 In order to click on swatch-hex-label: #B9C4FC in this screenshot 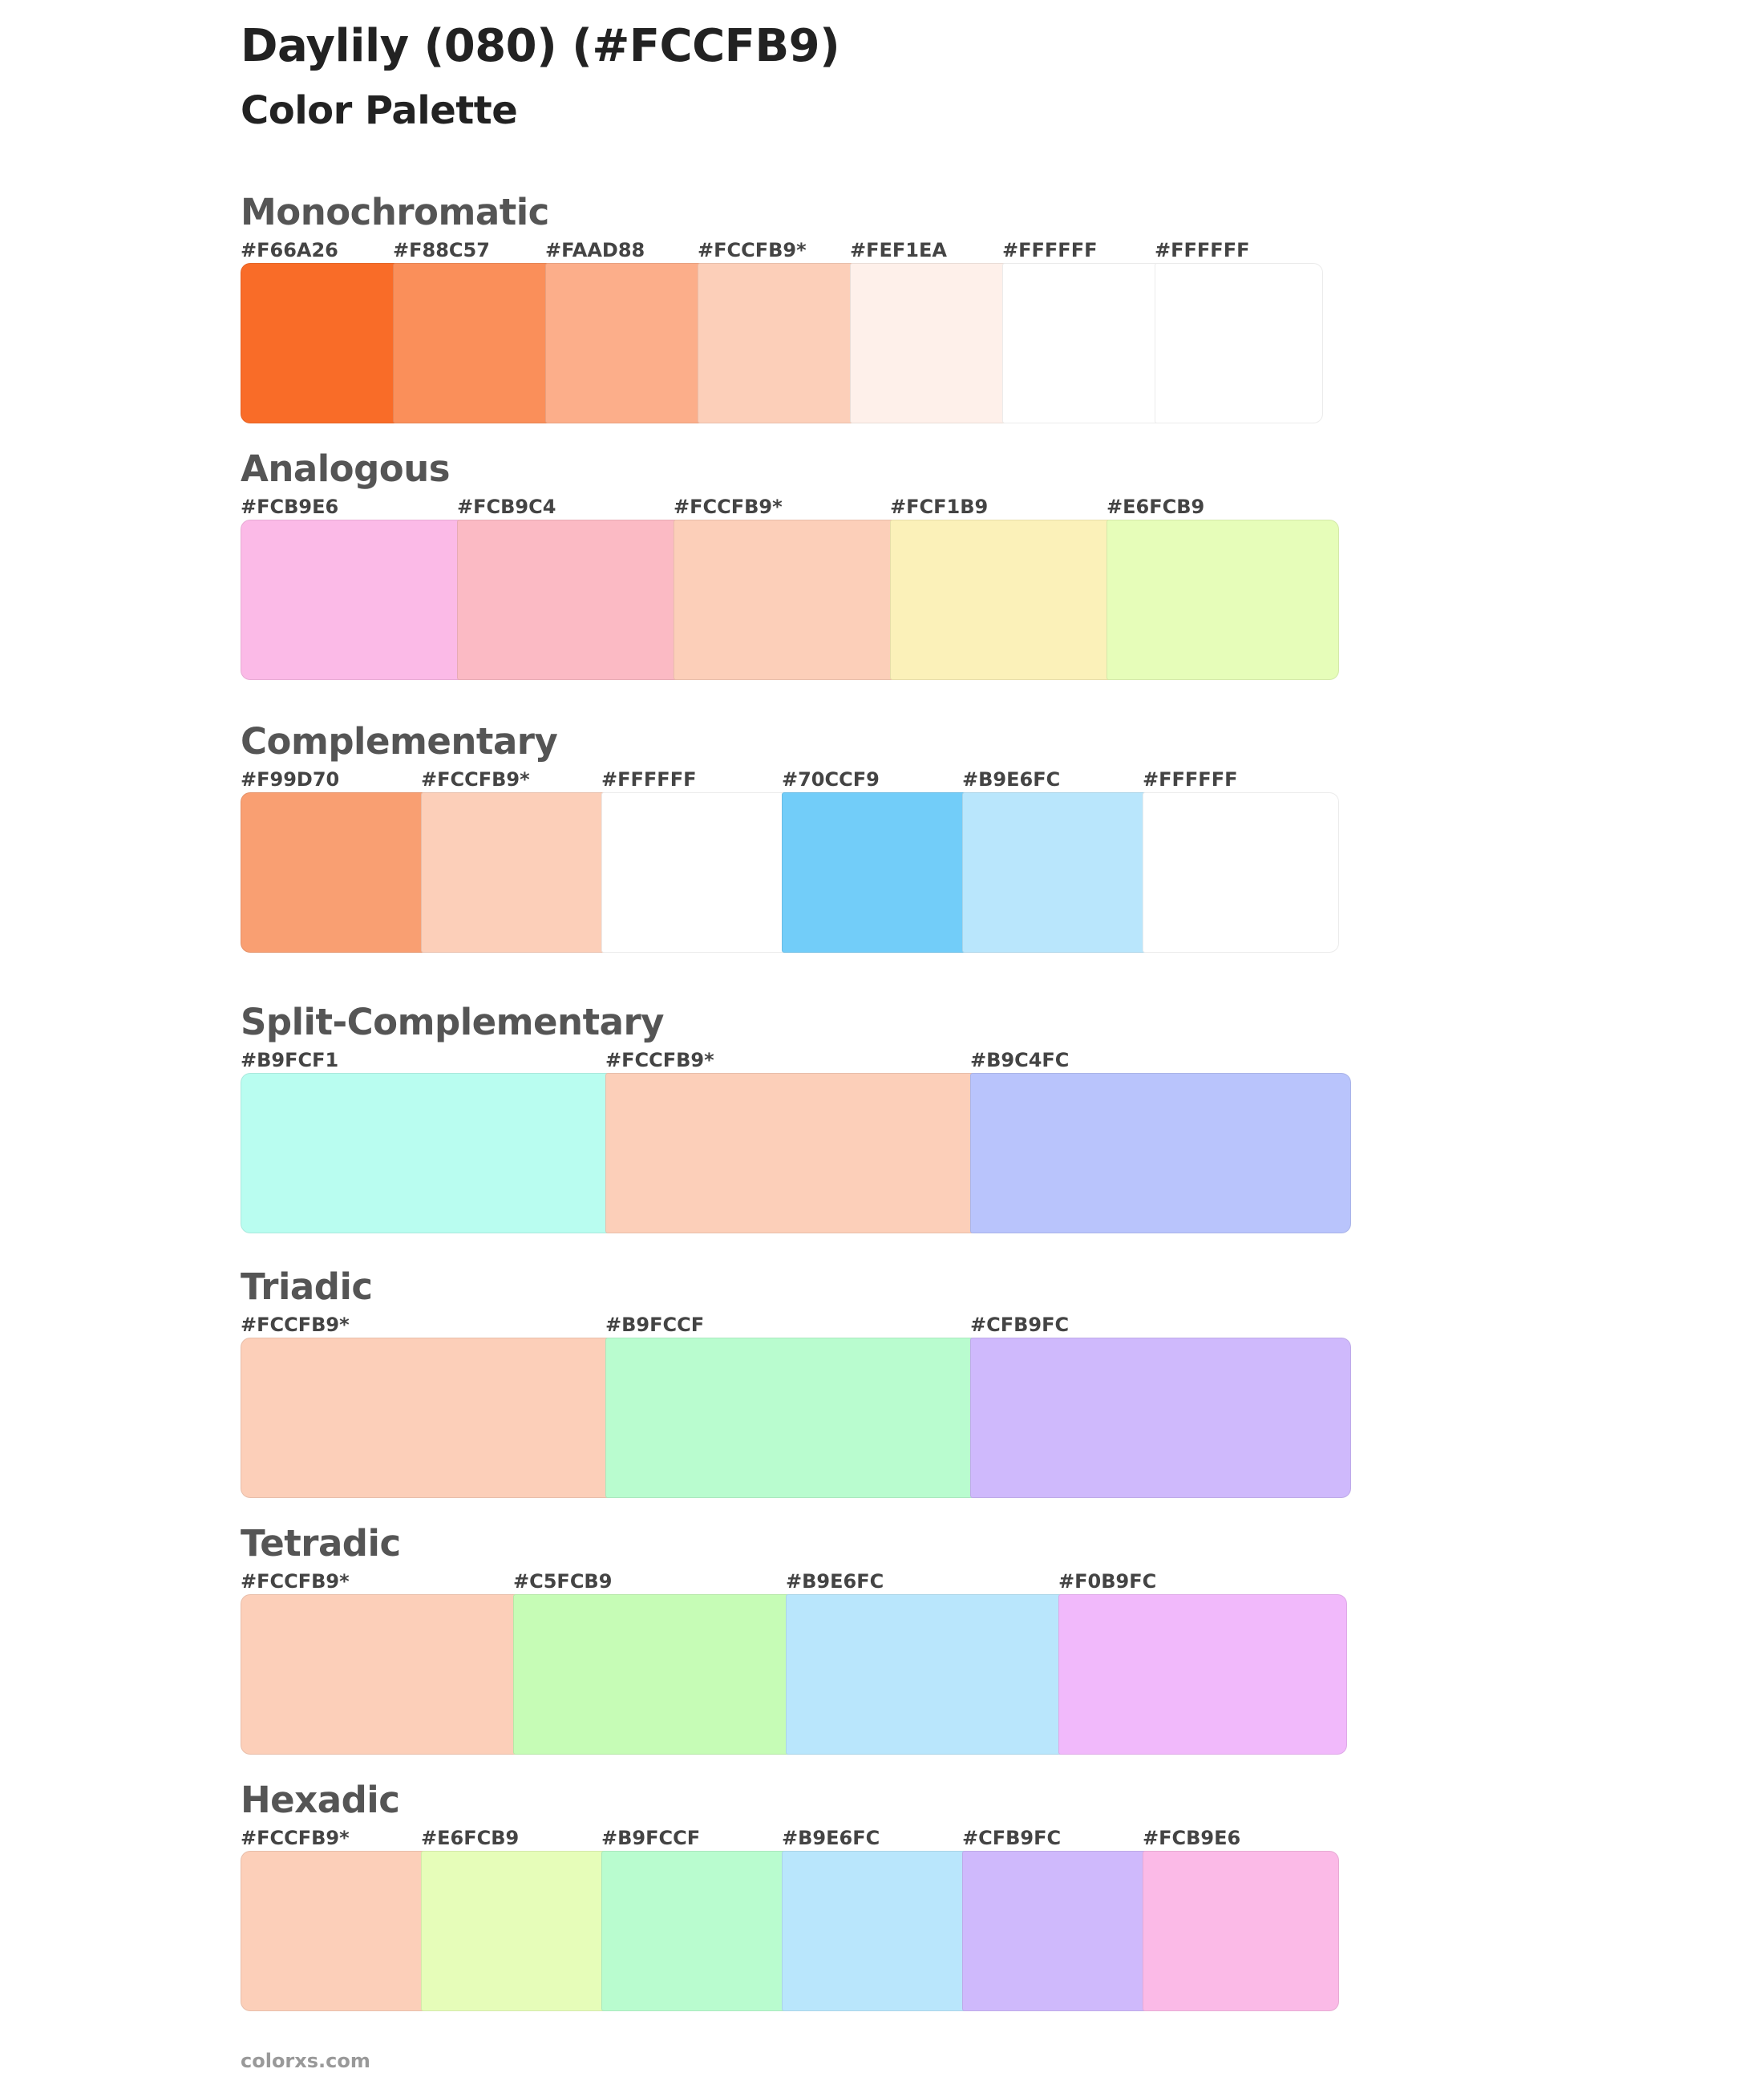, I will do `click(1020, 1060)`.